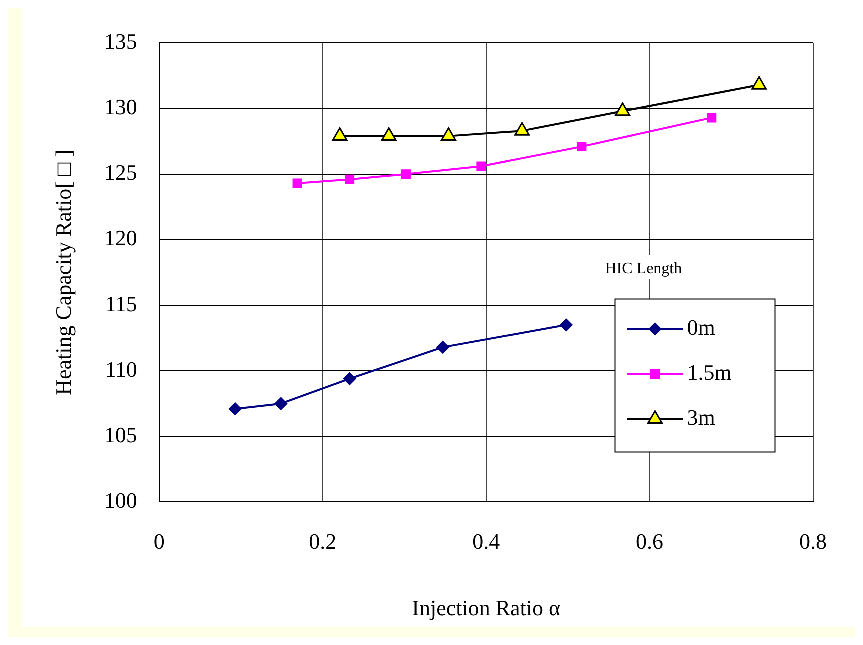 Image resolution: width=863 pixels, height=645 pixels. I want to click on y-tick-label: 110, so click(121, 369).